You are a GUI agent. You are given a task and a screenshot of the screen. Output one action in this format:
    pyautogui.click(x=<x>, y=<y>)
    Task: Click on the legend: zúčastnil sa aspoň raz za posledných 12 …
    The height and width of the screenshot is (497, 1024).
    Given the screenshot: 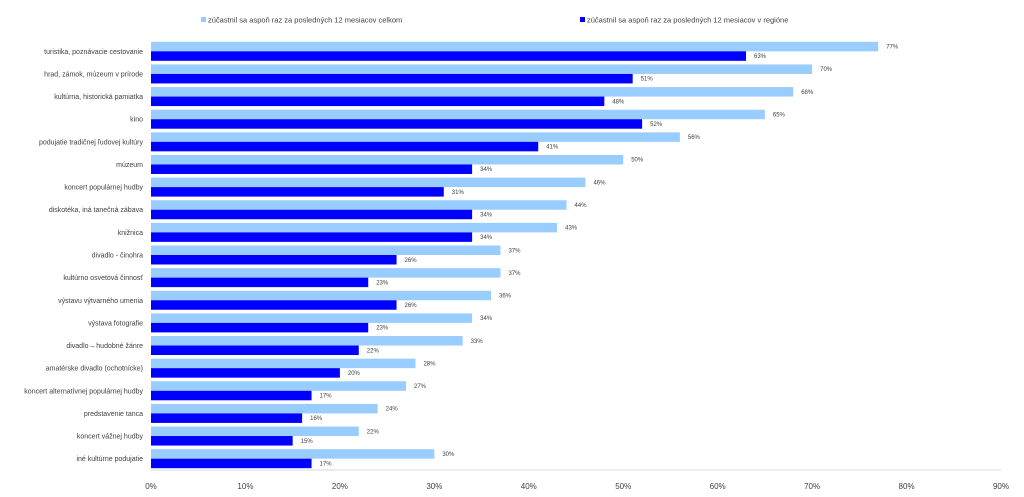 What is the action you would take?
    pyautogui.click(x=494, y=20)
    